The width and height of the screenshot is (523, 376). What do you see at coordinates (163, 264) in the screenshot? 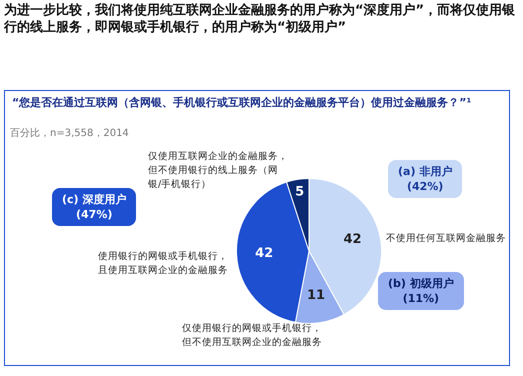
I see `slice-label: 使用银行的网银或手机银行，且使用互联网企业的金融服务` at bounding box center [163, 264].